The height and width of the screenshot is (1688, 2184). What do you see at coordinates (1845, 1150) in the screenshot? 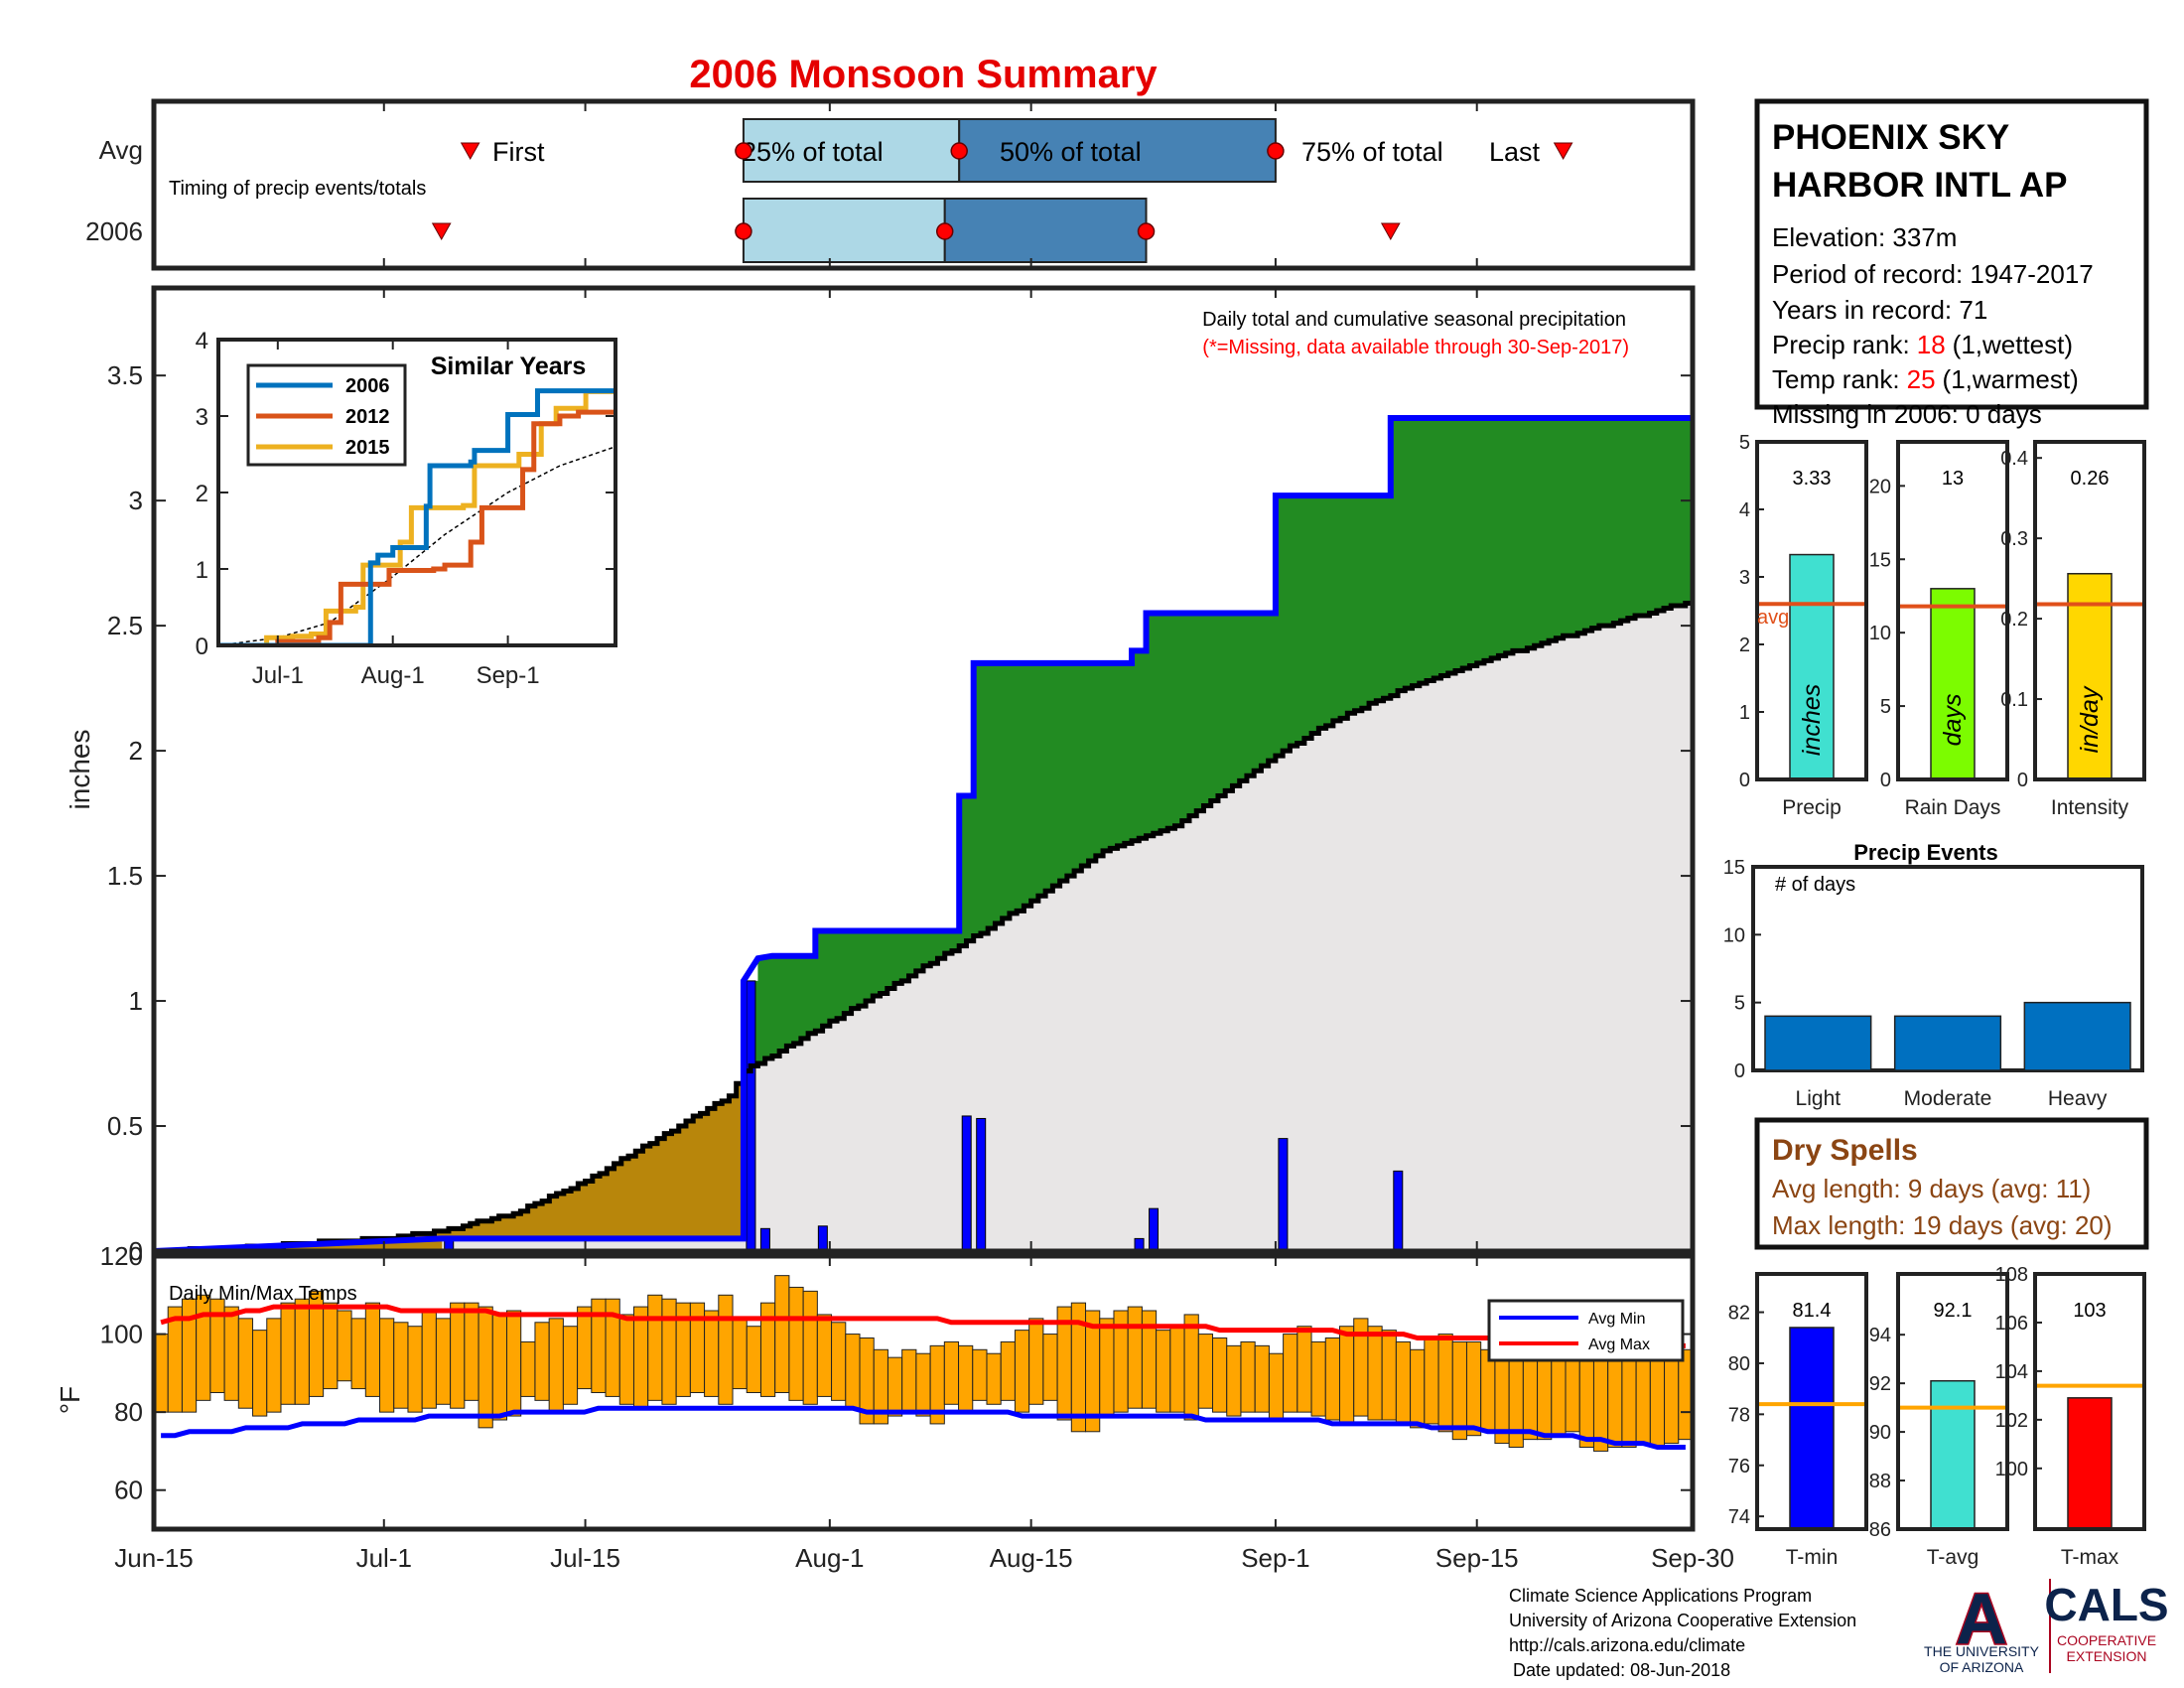
I see `dry-title: Dry Spells` at bounding box center [1845, 1150].